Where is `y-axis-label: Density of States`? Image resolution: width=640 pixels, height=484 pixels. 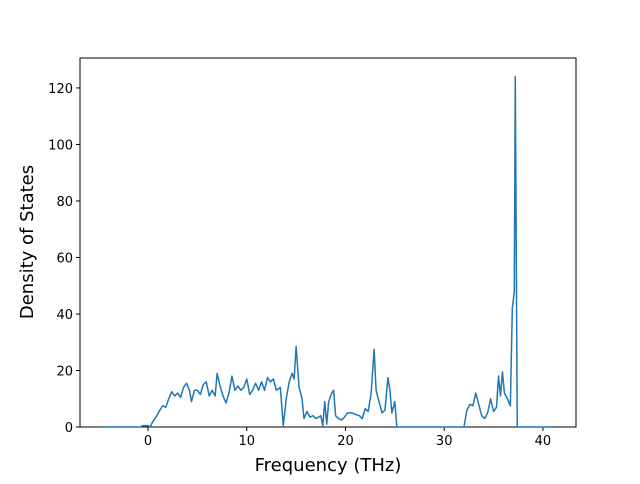
y-axis-label: Density of States is located at coordinates (27, 242).